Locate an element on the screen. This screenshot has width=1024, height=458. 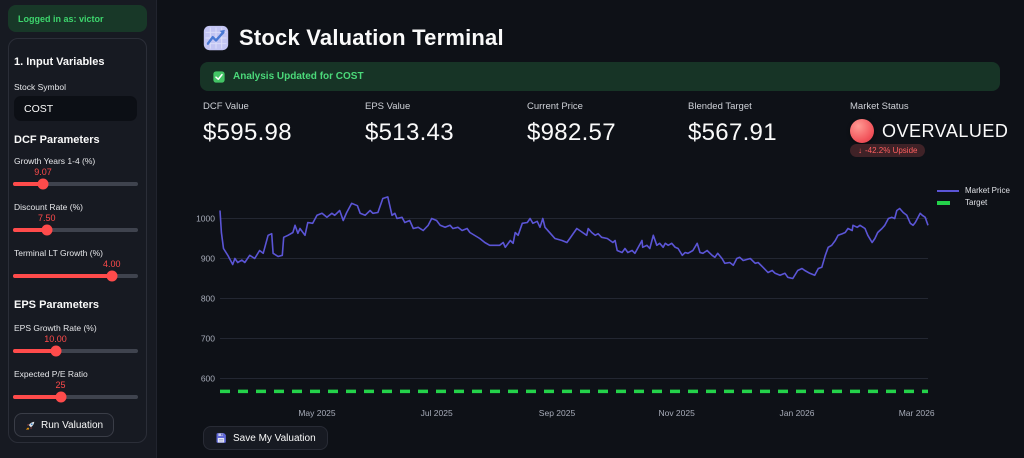
svg-text: Jan 2026 is located at coordinates (797, 413).